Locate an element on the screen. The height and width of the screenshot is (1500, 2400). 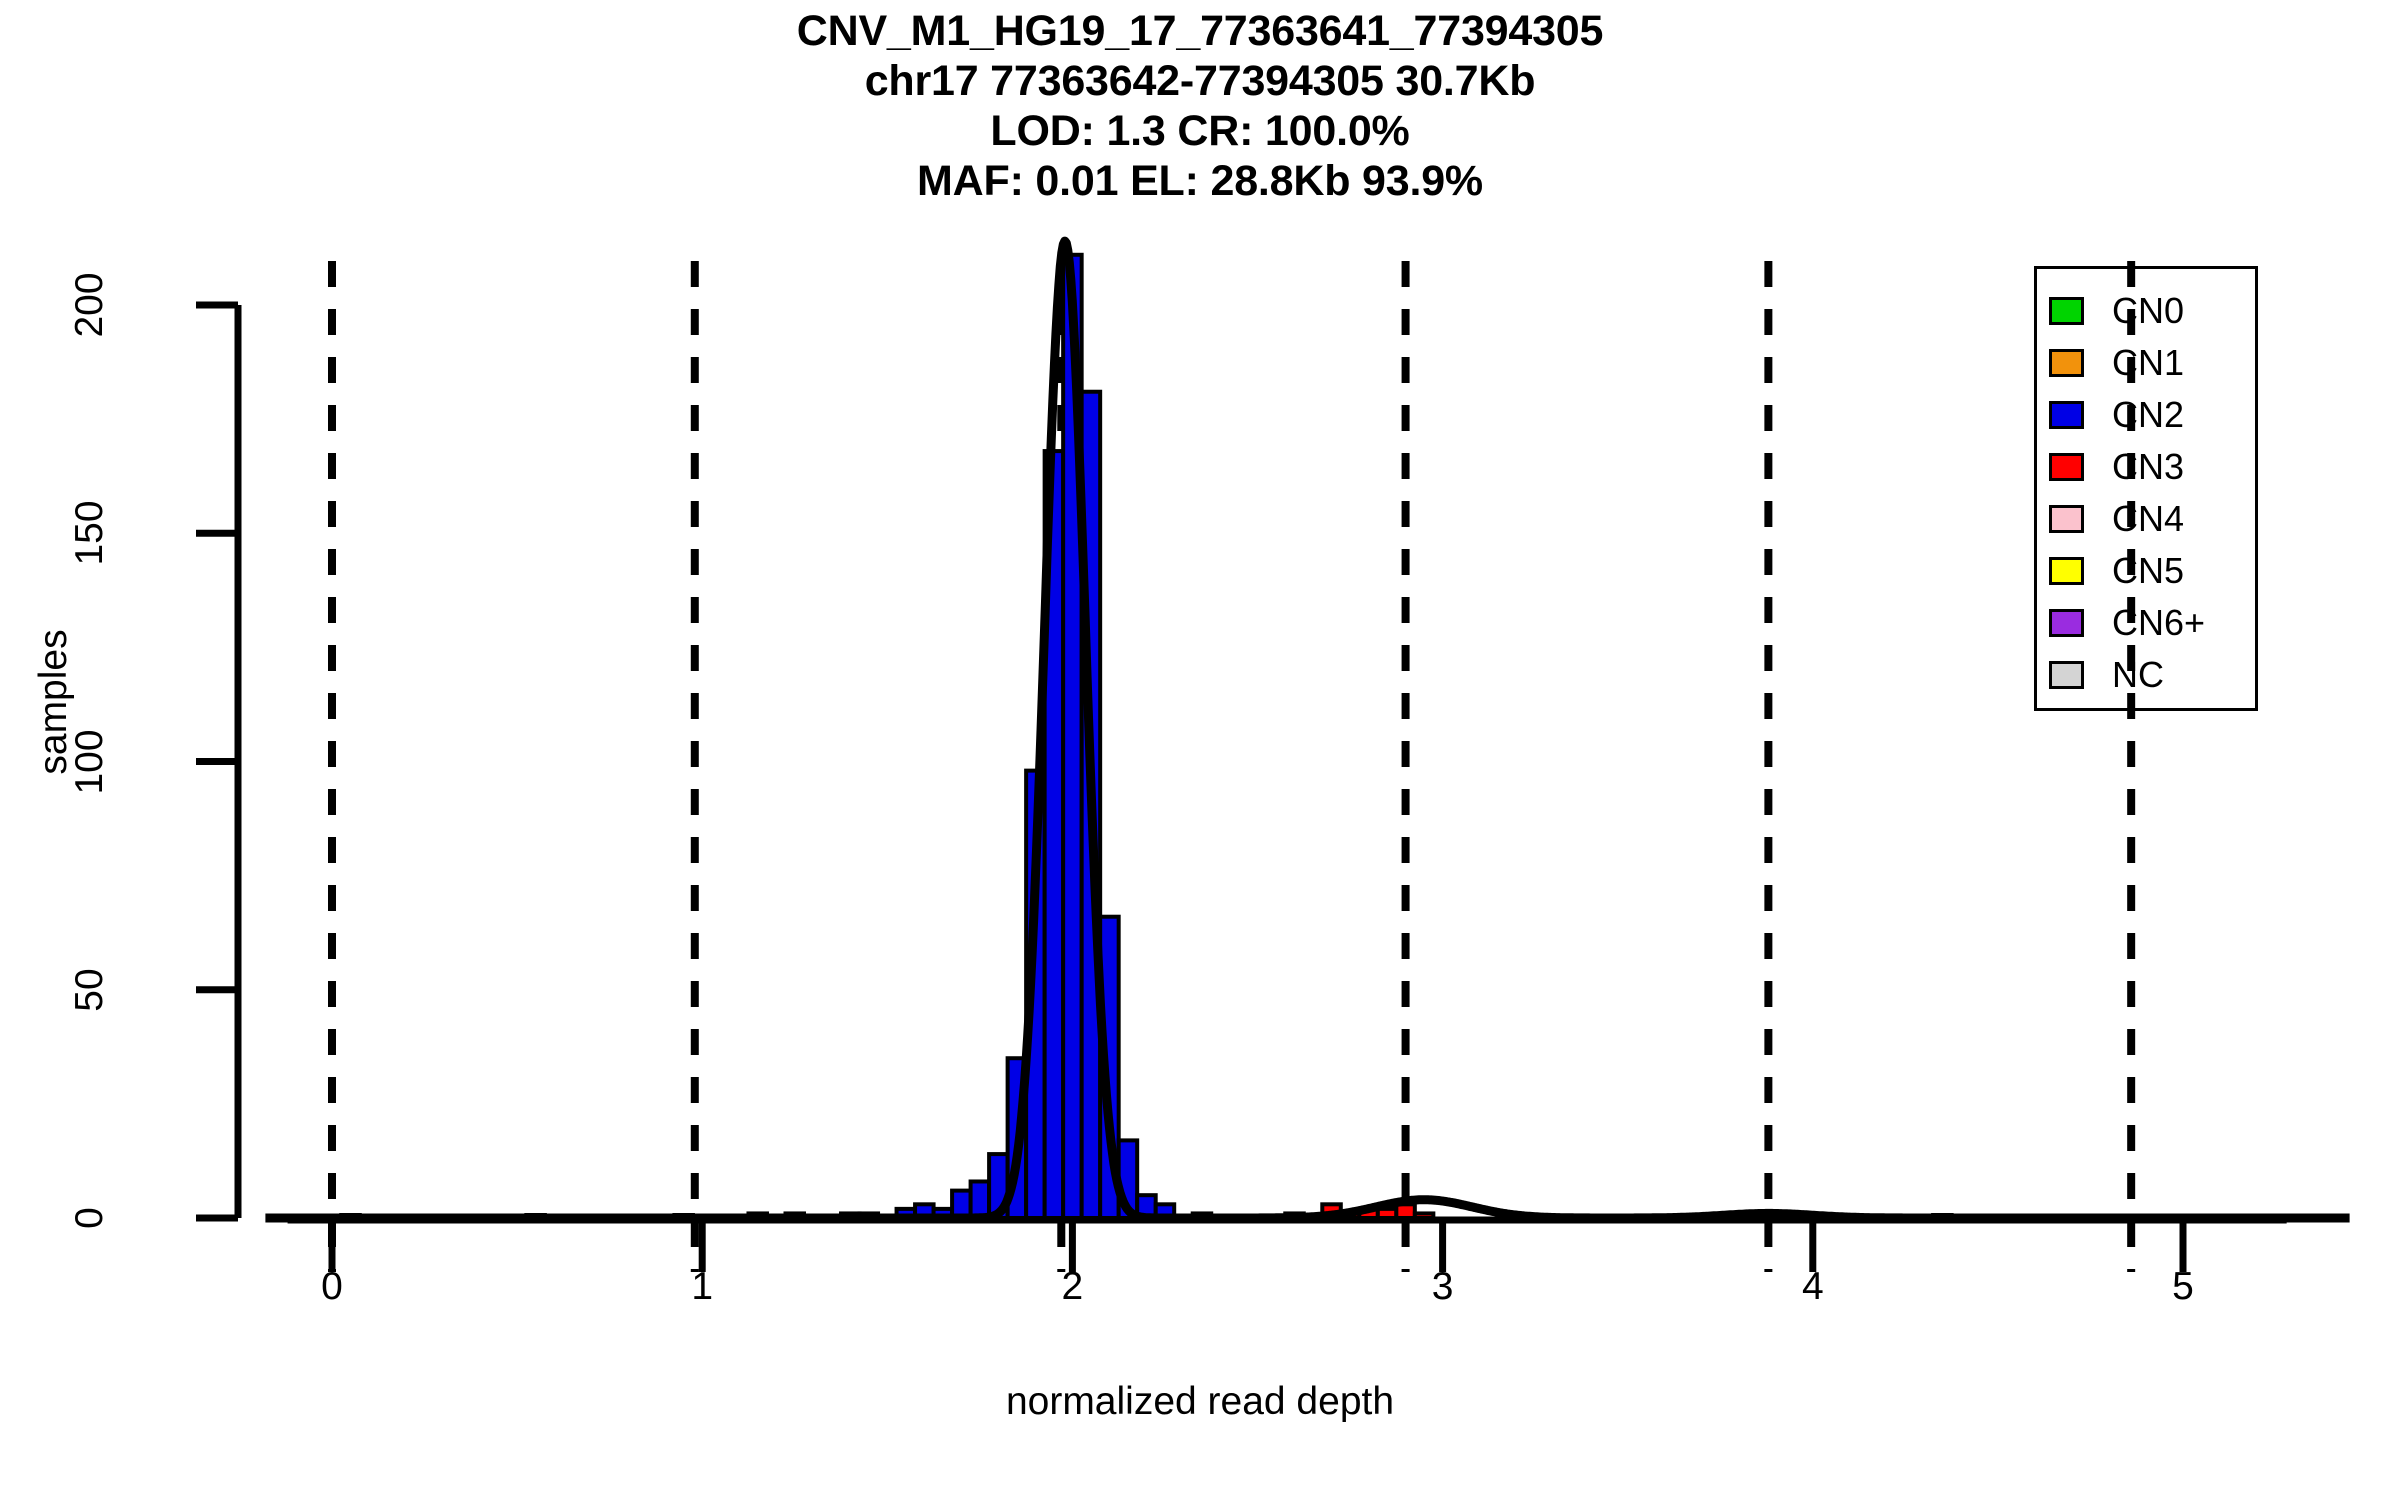
x-tick-label-3: 3 is located at coordinates (1442, 1286).